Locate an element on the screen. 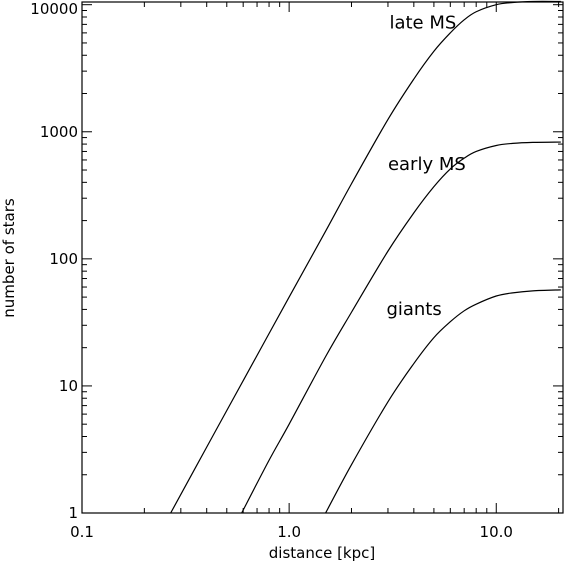 Image resolution: width=566 pixels, height=565 pixels. y-tick-label: 100 is located at coordinates (63, 259).